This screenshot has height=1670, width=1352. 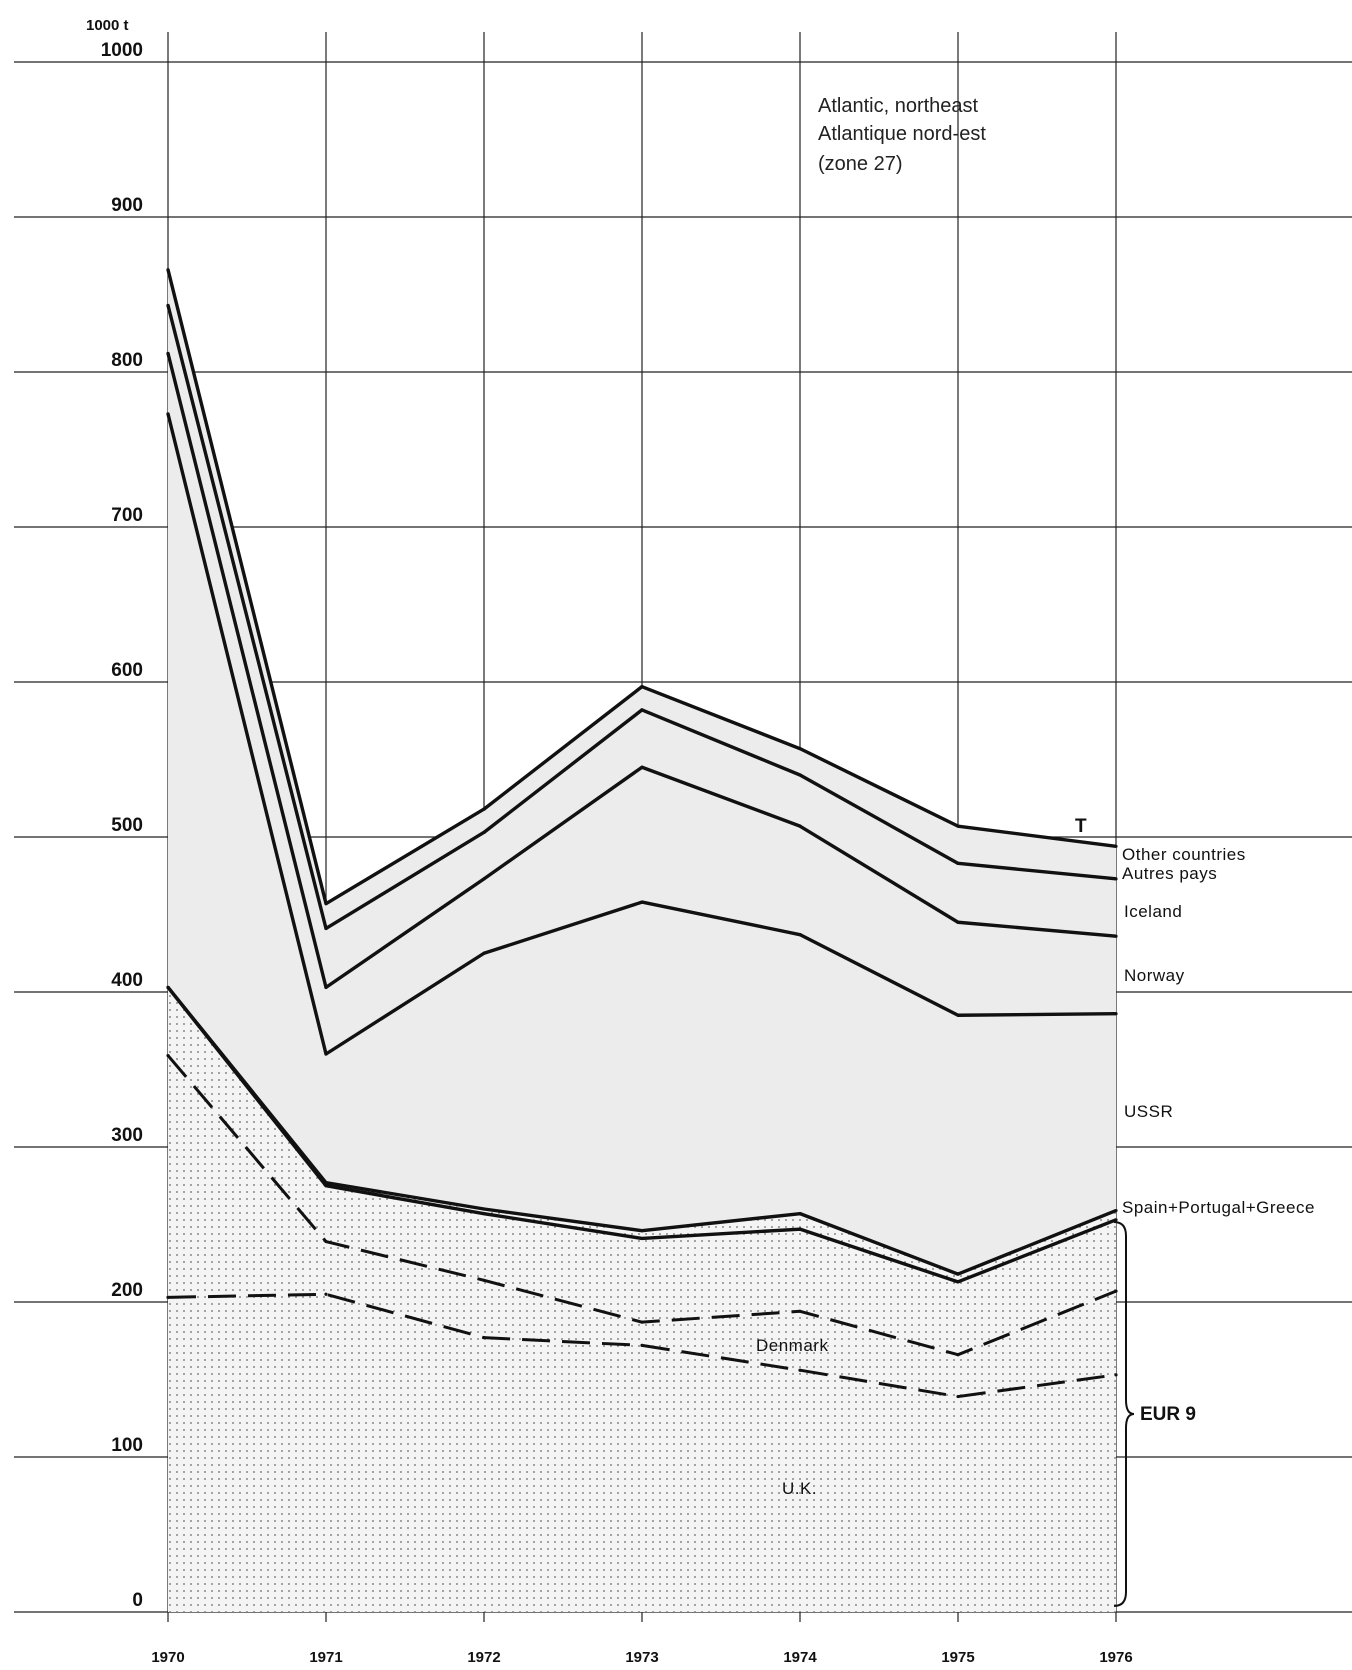 I want to click on norway-label: Norway, so click(x=1154, y=975).